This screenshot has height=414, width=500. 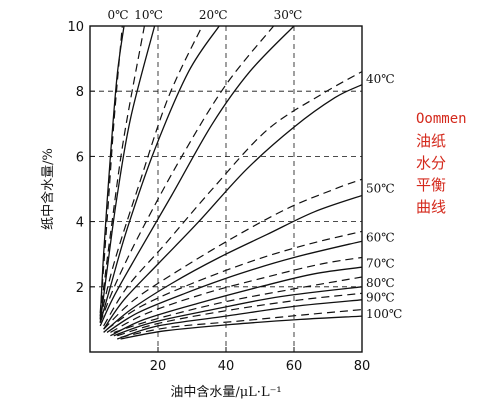 What do you see at coordinates (213, 15) in the screenshot?
I see `series-label: 20℃` at bounding box center [213, 15].